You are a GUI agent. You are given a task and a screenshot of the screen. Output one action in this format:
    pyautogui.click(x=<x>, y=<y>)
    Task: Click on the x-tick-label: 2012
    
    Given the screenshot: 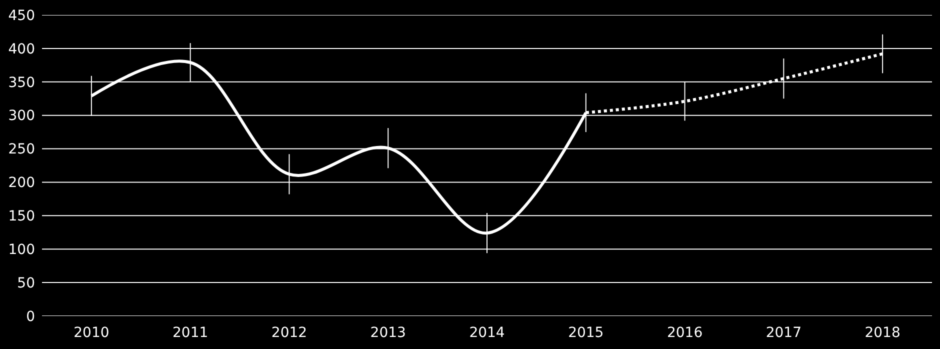 What is the action you would take?
    pyautogui.click(x=289, y=333)
    